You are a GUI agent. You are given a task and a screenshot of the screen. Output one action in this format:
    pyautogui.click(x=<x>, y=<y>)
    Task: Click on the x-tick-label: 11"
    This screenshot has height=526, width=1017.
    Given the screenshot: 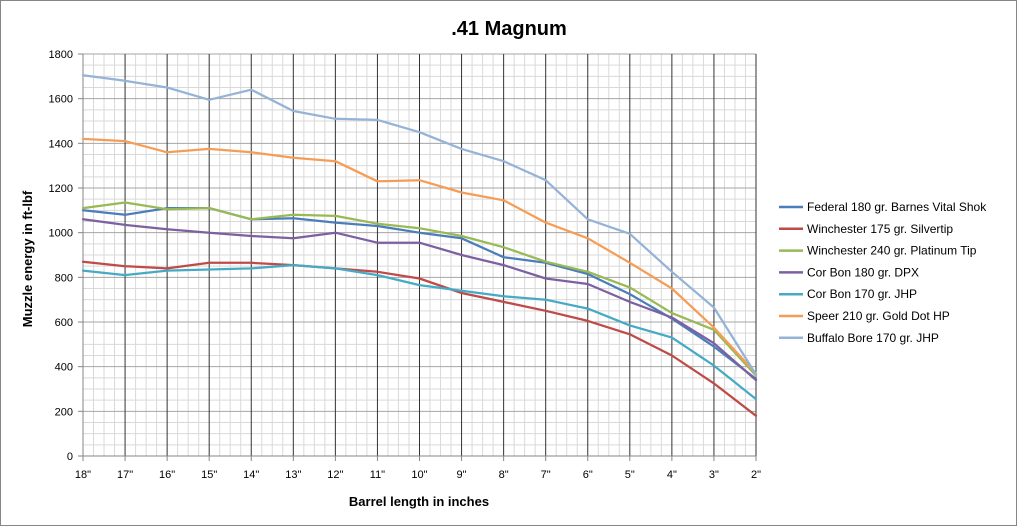 What is the action you would take?
    pyautogui.click(x=377, y=475)
    